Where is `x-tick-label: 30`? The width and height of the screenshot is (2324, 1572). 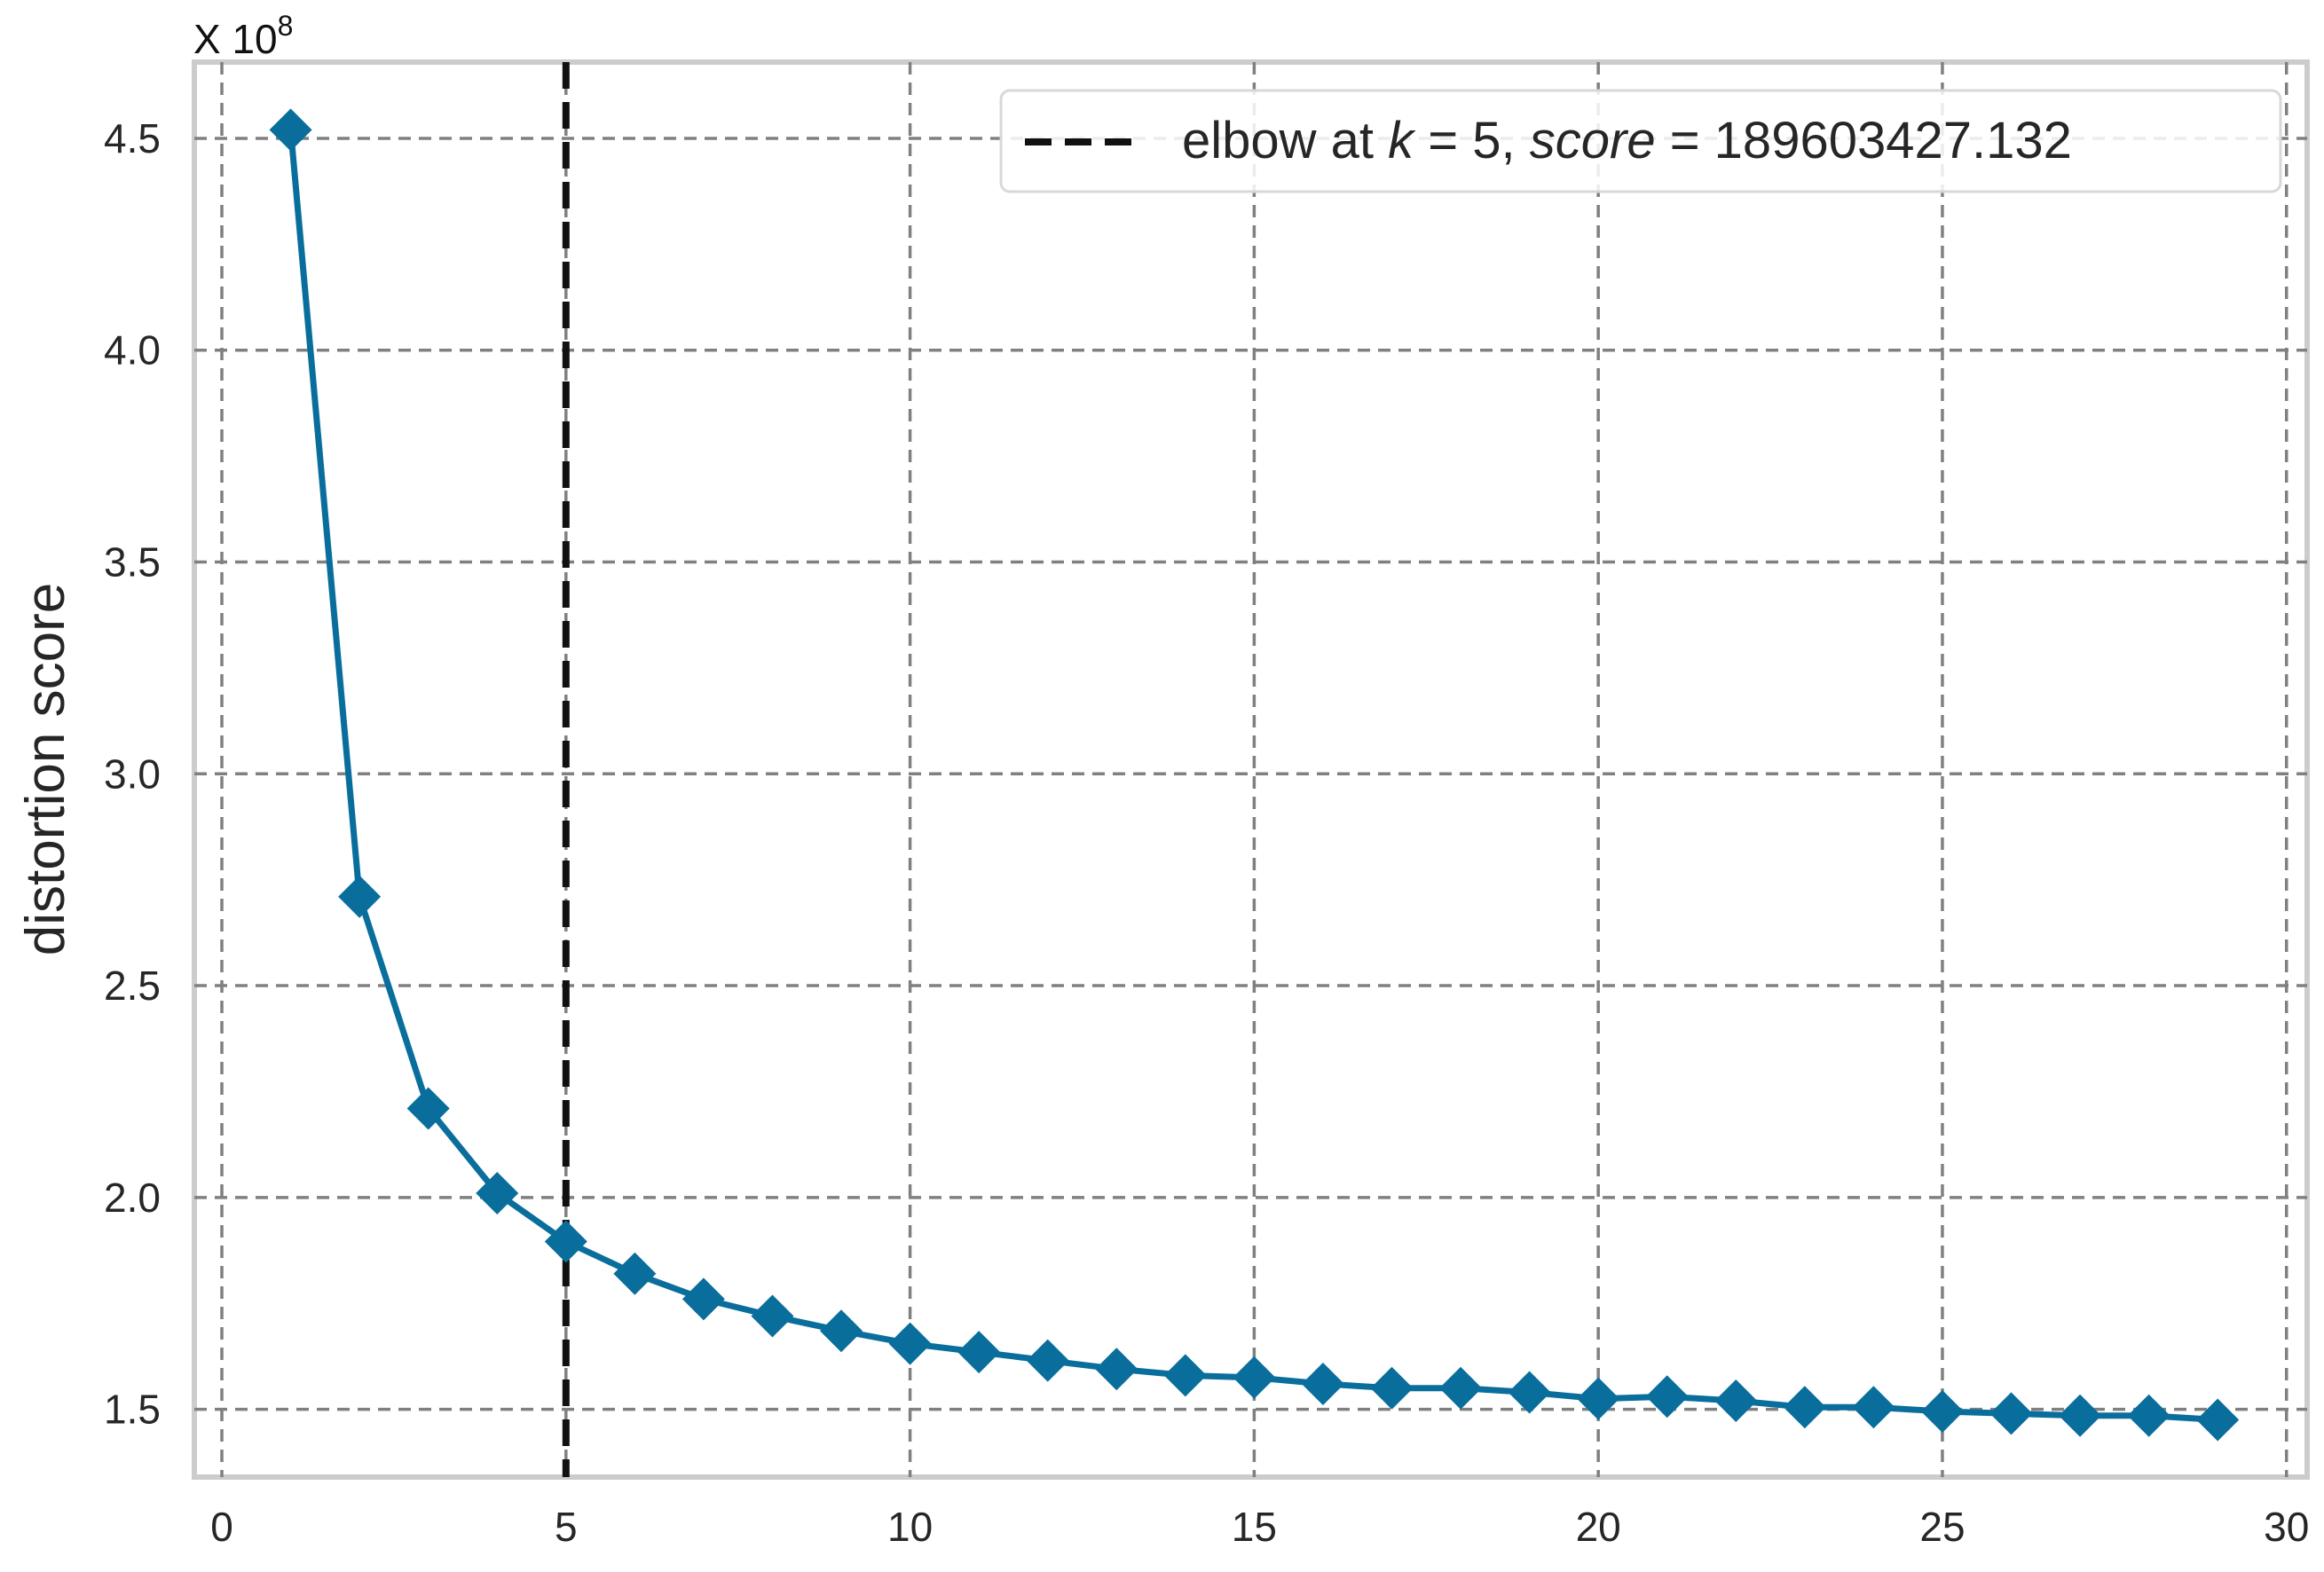
x-tick-label: 30 is located at coordinates (2286, 1527).